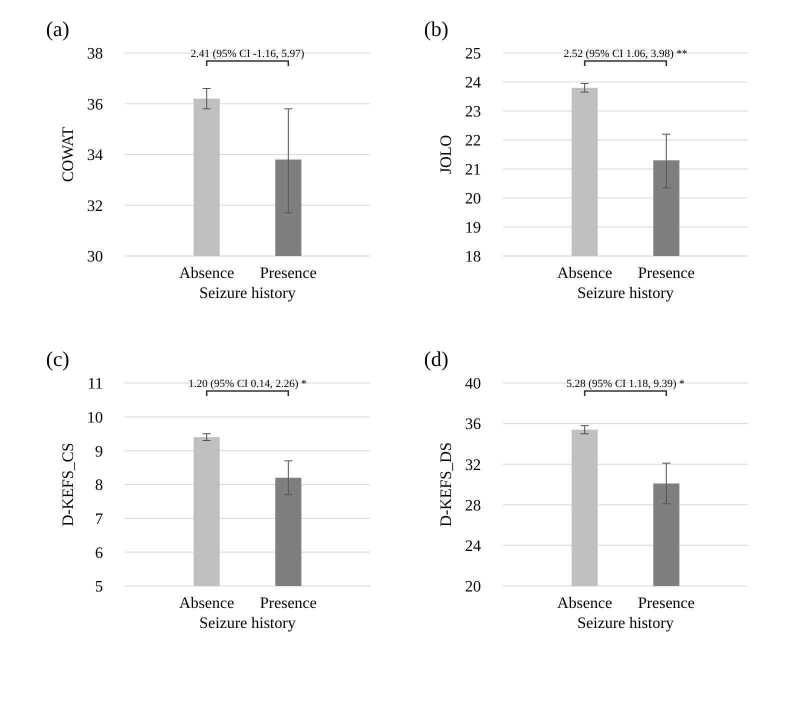 Image resolution: width=785 pixels, height=704 pixels. I want to click on y-tick-label: 5, so click(99, 587).